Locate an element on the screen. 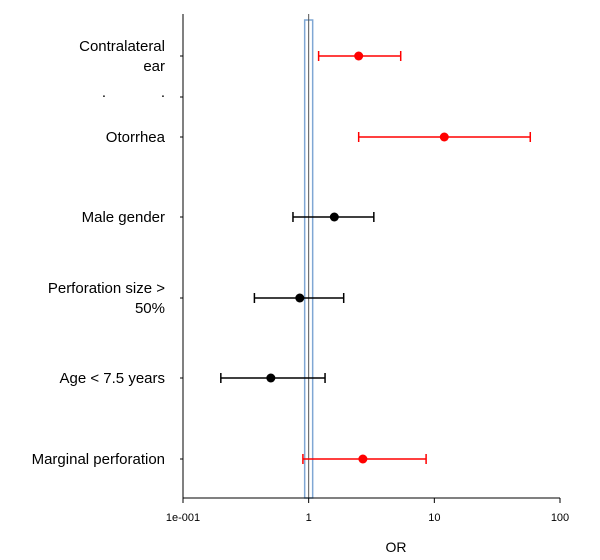  row-label: Otorrhea is located at coordinates (136, 137).